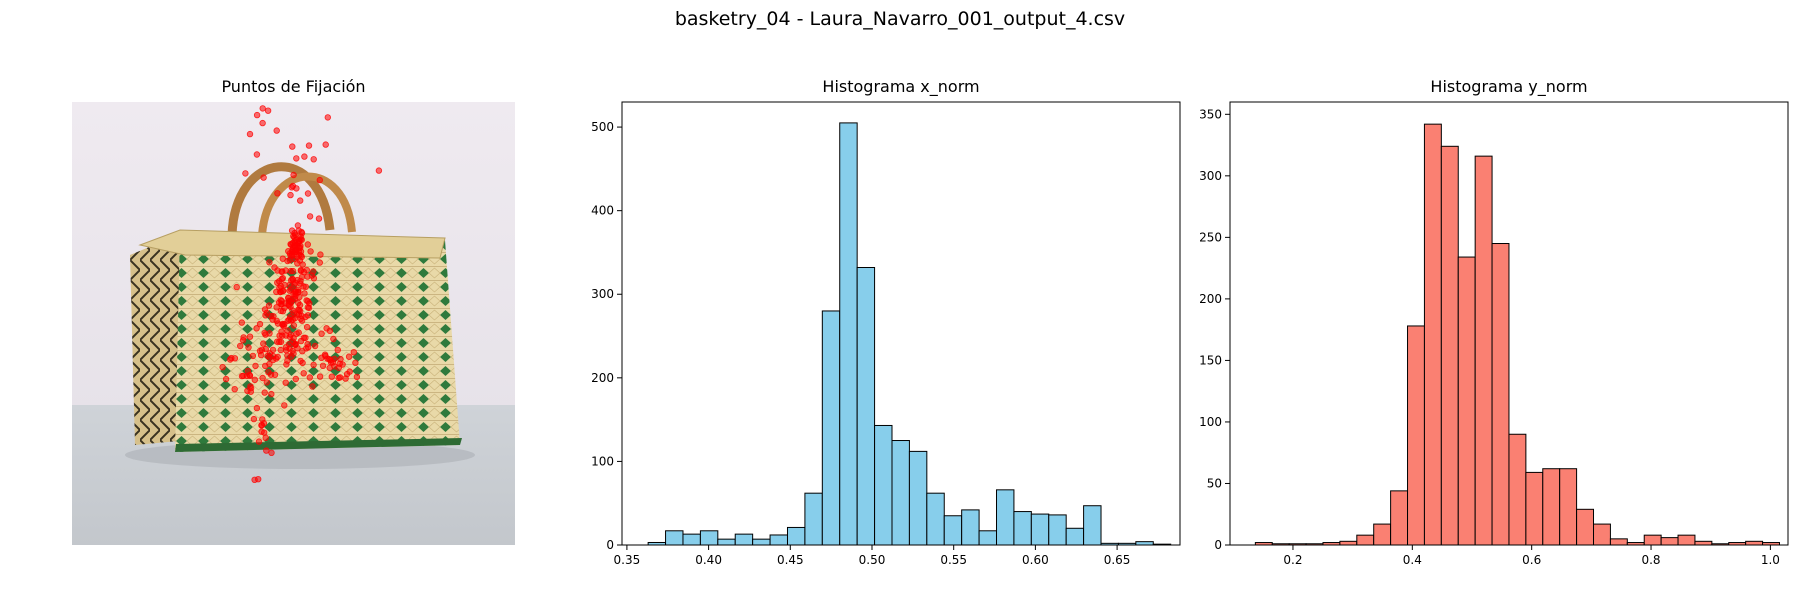 This screenshot has width=1800, height=600. I want to click on hist-x-ytick-label-4: 400, so click(602, 211).